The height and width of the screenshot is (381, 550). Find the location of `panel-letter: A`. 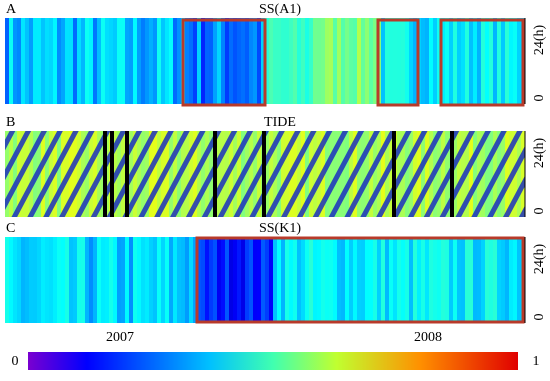

panel-letter: A is located at coordinates (11, 9).